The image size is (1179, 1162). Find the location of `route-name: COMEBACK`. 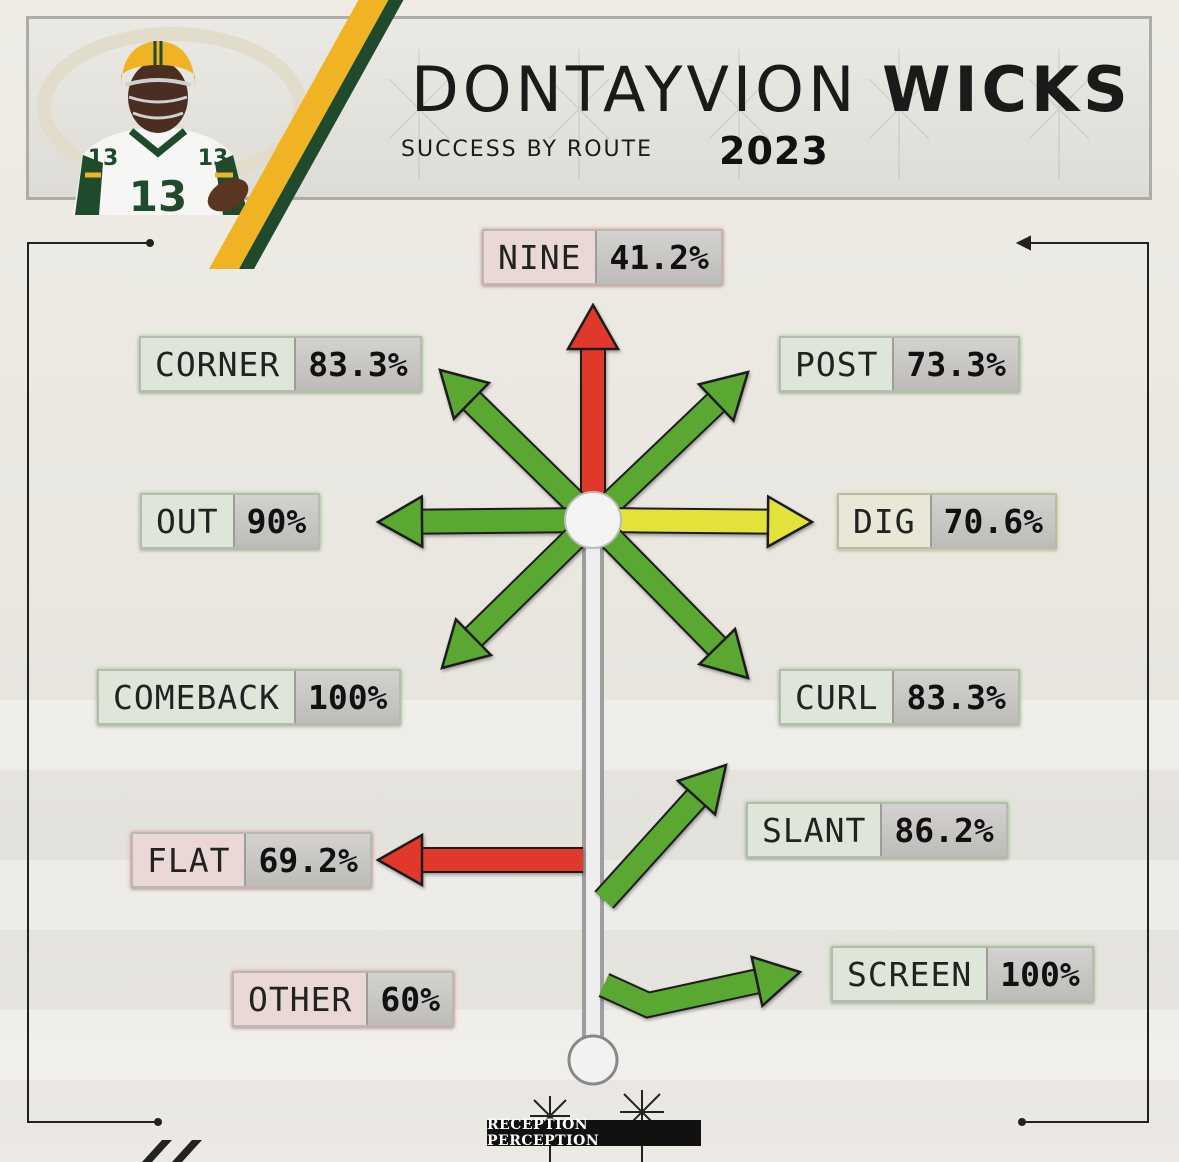

route-name: COMEBACK is located at coordinates (196, 697).